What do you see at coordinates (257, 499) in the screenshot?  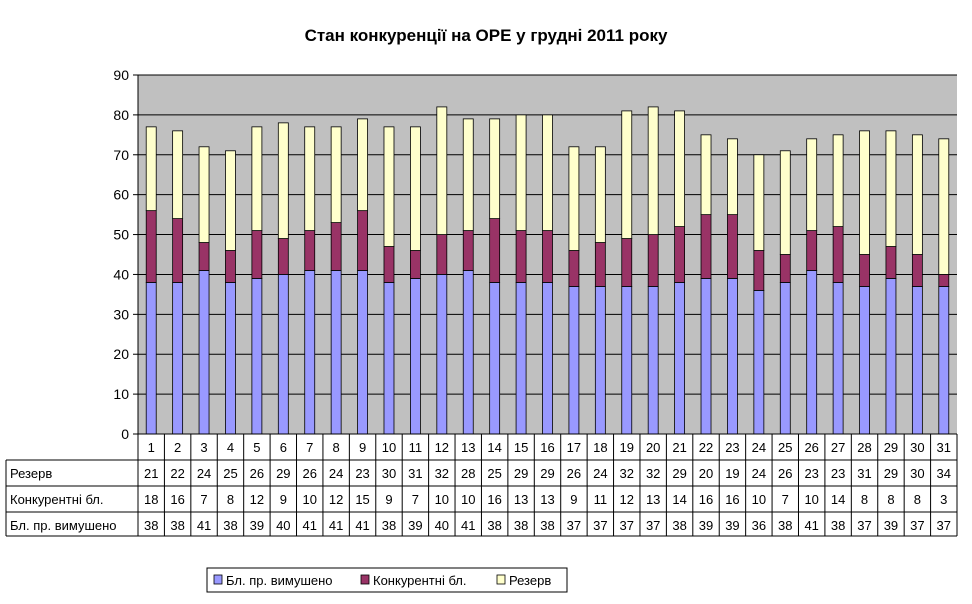 I see `data-label: 12` at bounding box center [257, 499].